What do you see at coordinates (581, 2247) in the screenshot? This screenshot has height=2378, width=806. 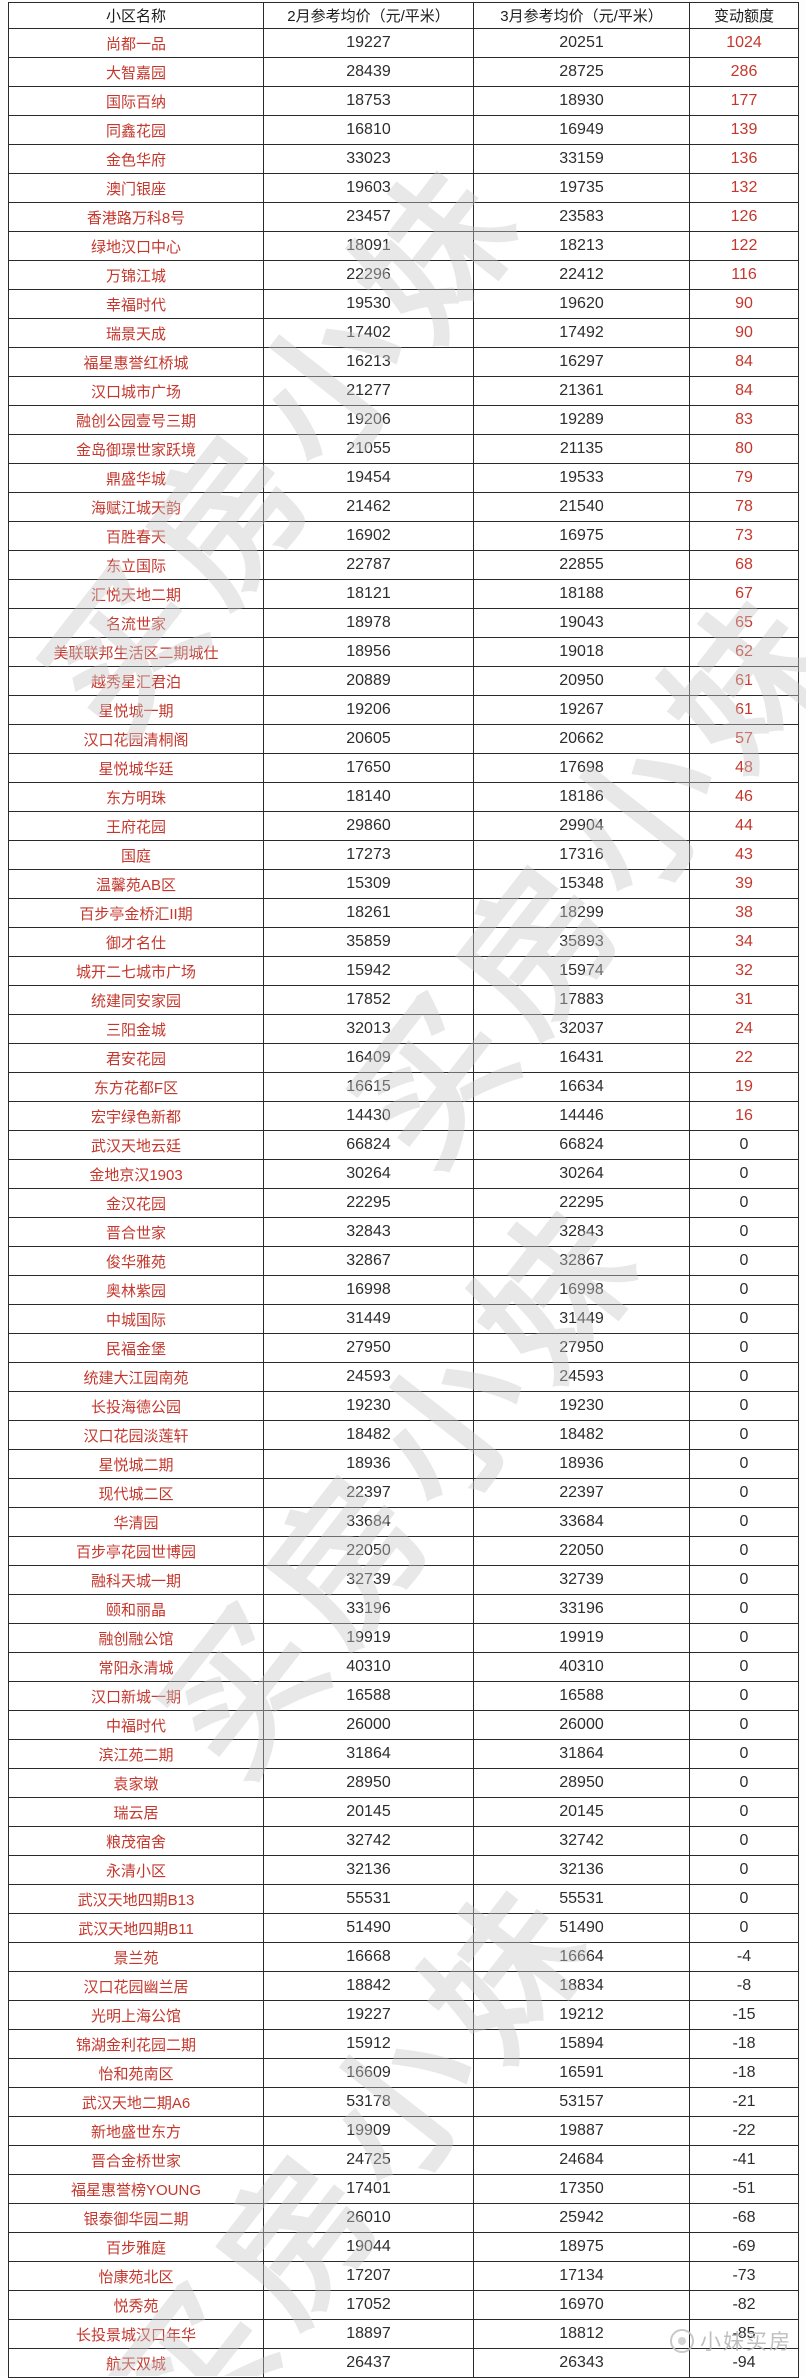 I see `cell-mar-price: 18975` at bounding box center [581, 2247].